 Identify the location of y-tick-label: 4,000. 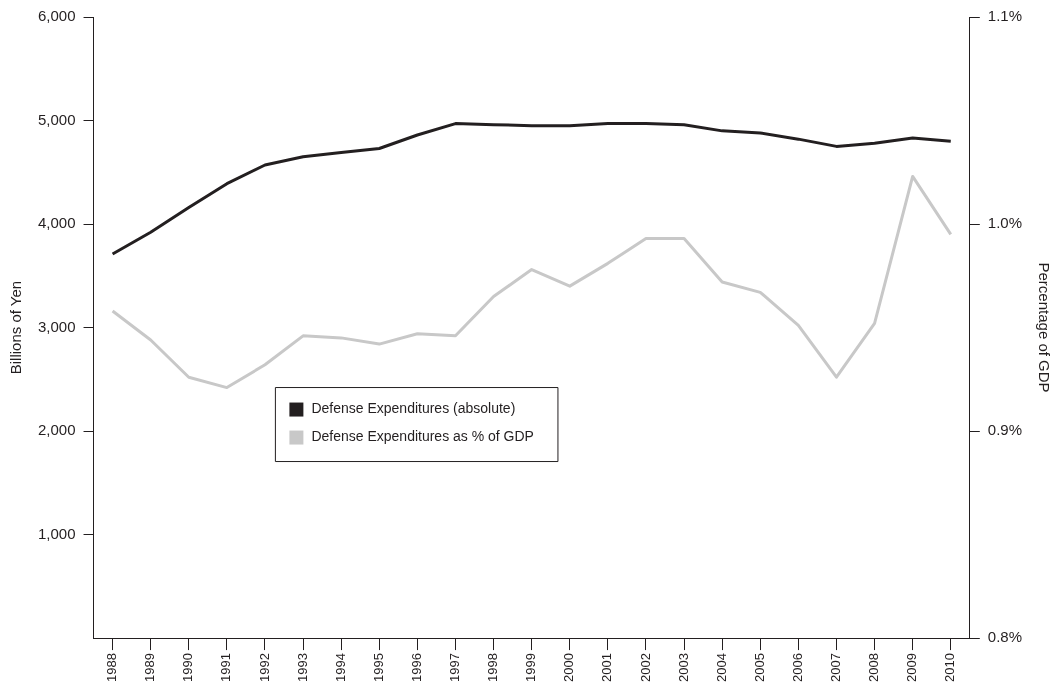
(56, 223).